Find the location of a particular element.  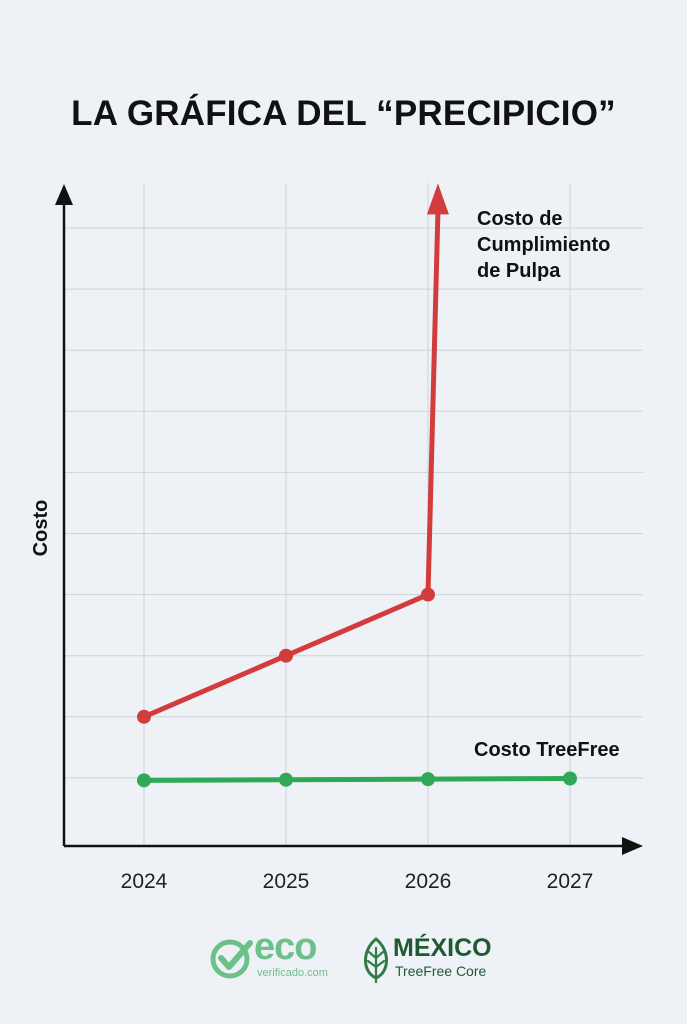

series-label-treefree: Costo TreeFree is located at coordinates (547, 750).